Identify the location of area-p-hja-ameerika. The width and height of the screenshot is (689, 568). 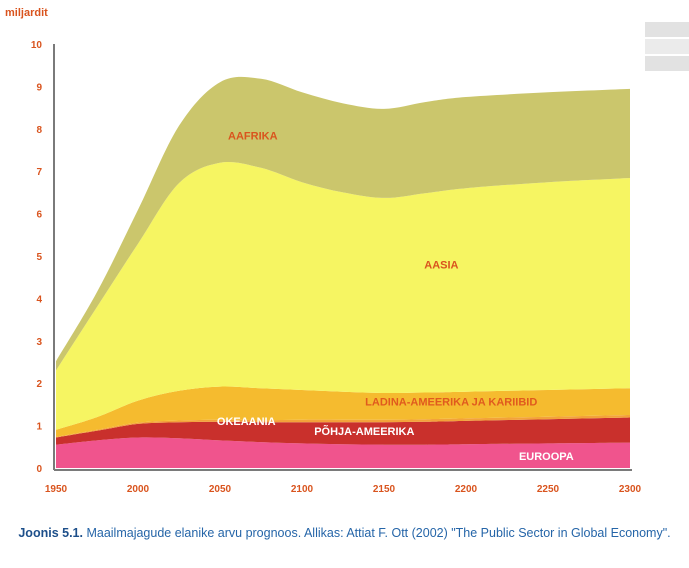
(343, 431).